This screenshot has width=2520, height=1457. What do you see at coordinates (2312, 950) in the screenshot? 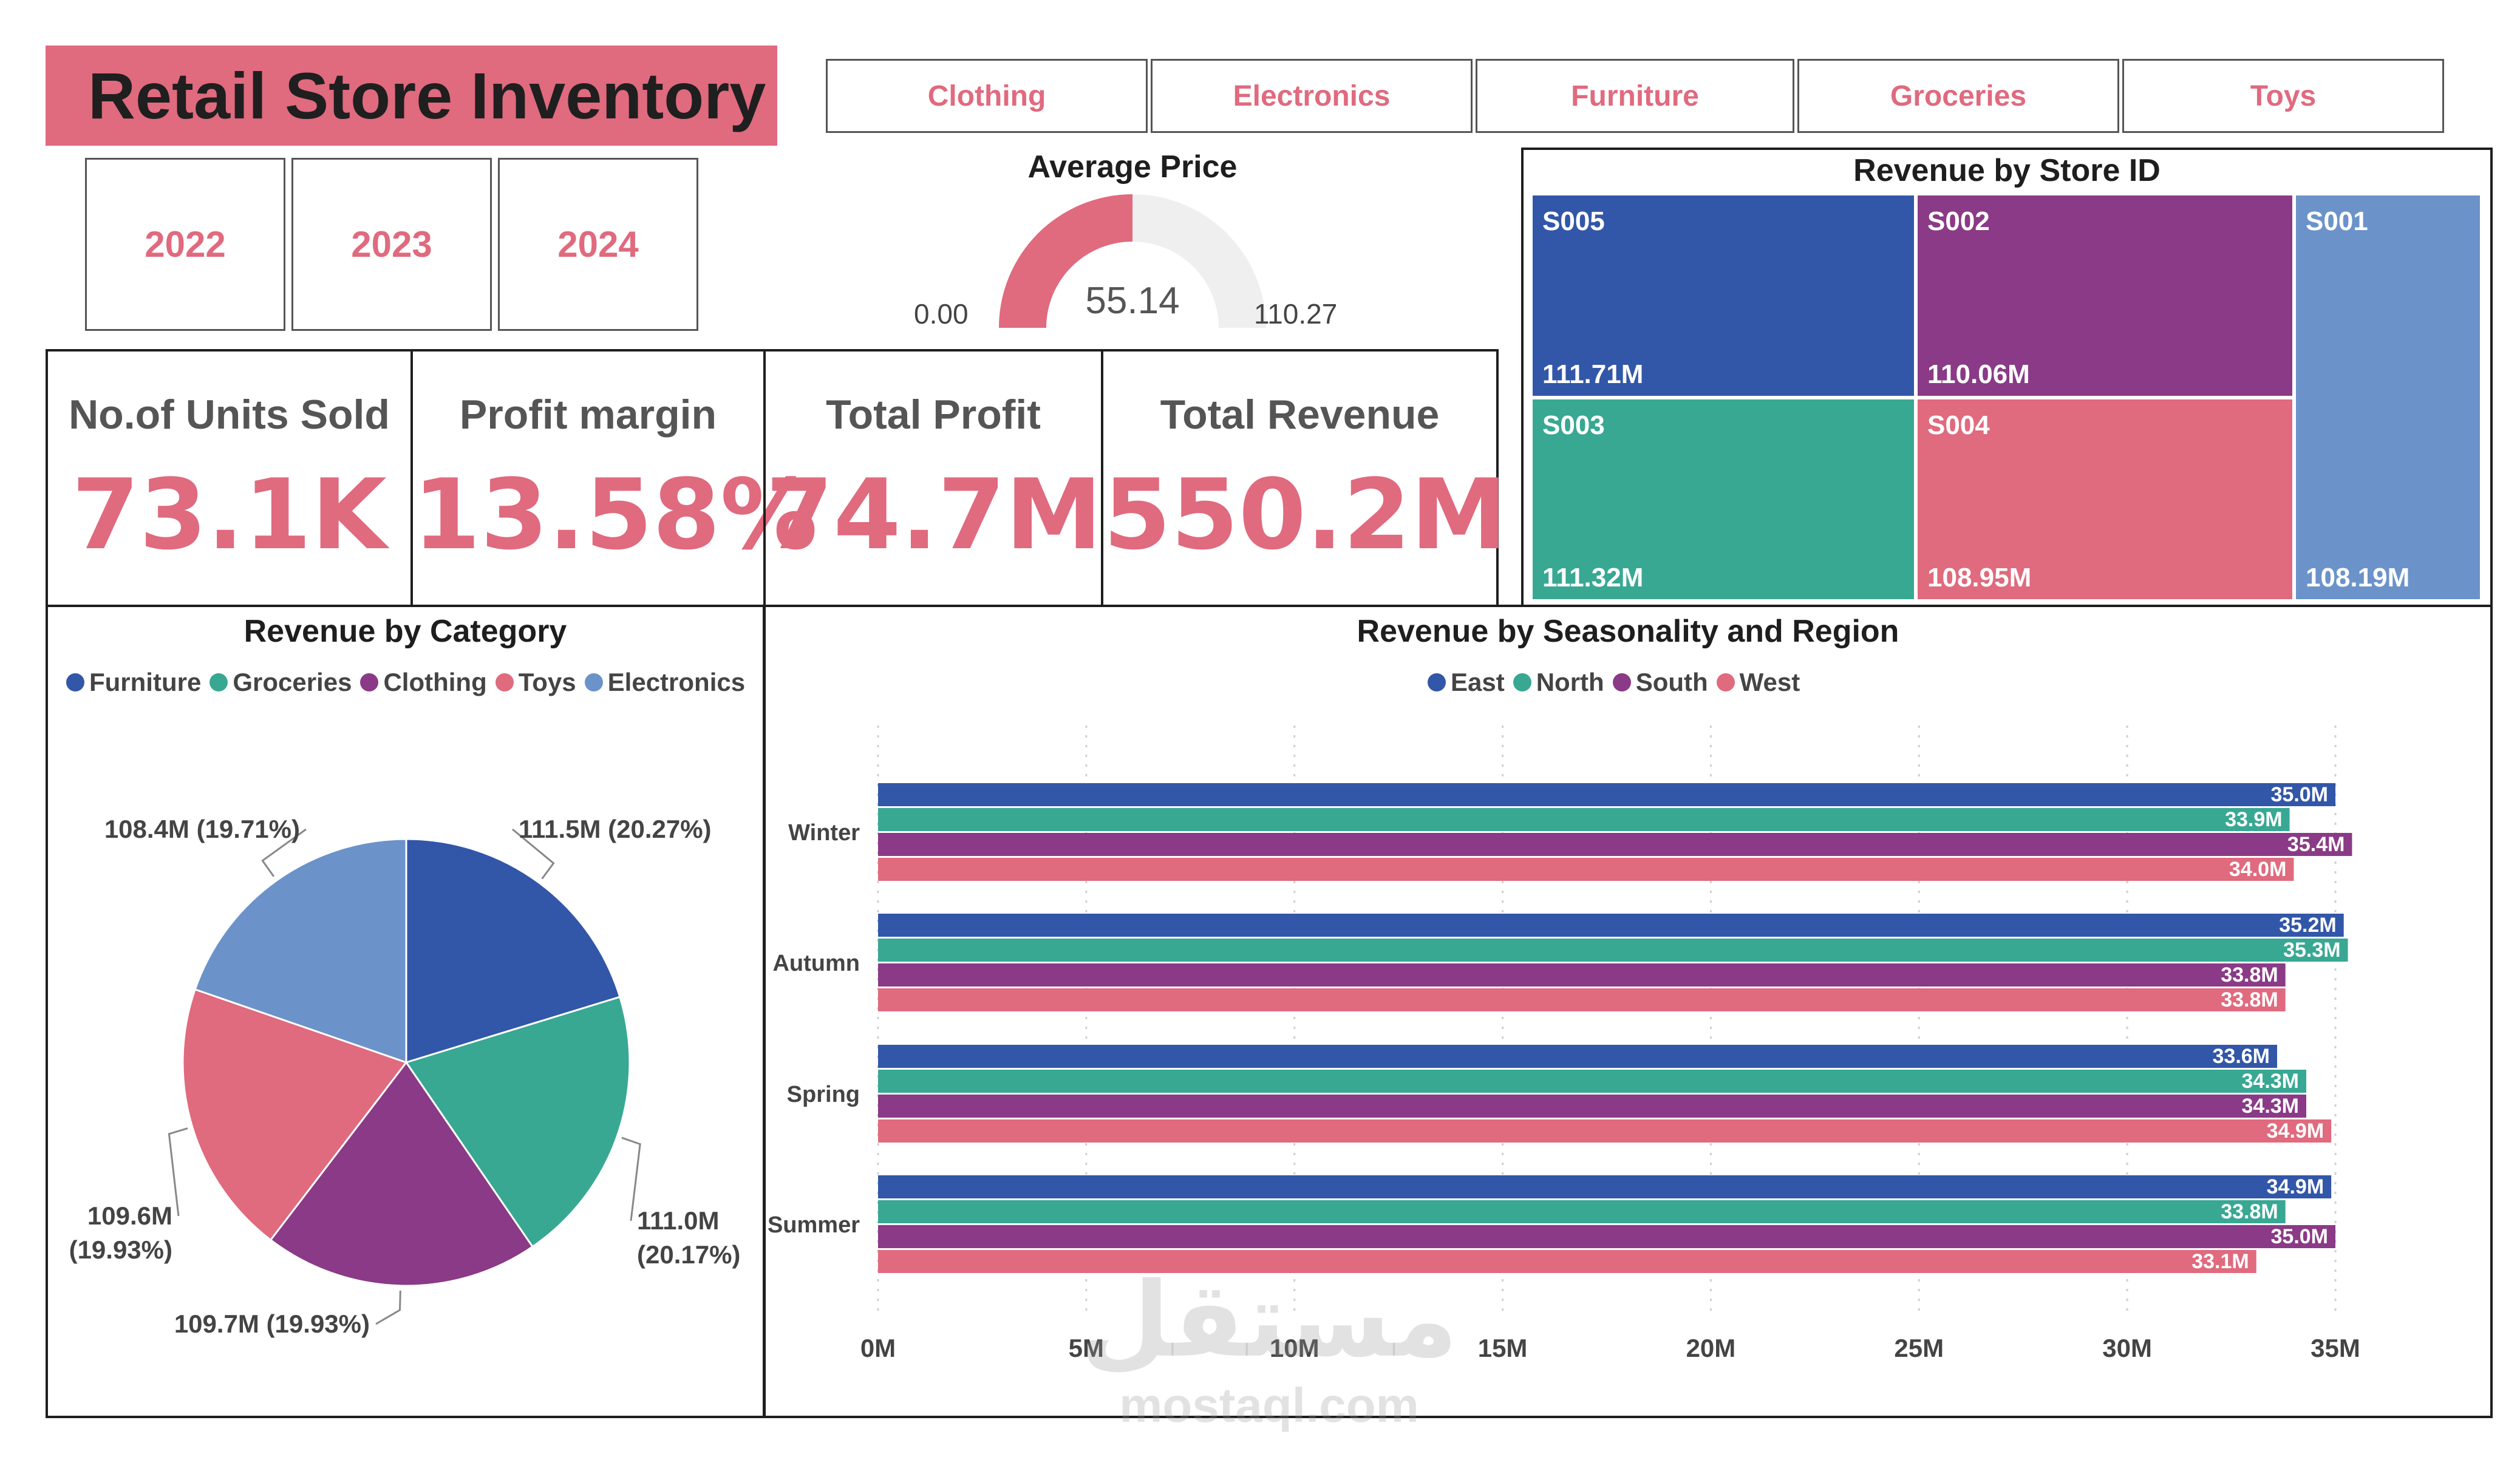
I see `bar-data-label: 35.3M` at bounding box center [2312, 950].